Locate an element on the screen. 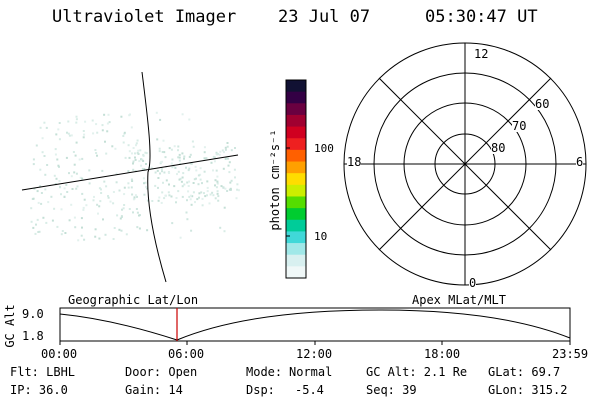  instrument-title: Ultraviolet Imager is located at coordinates (144, 17).